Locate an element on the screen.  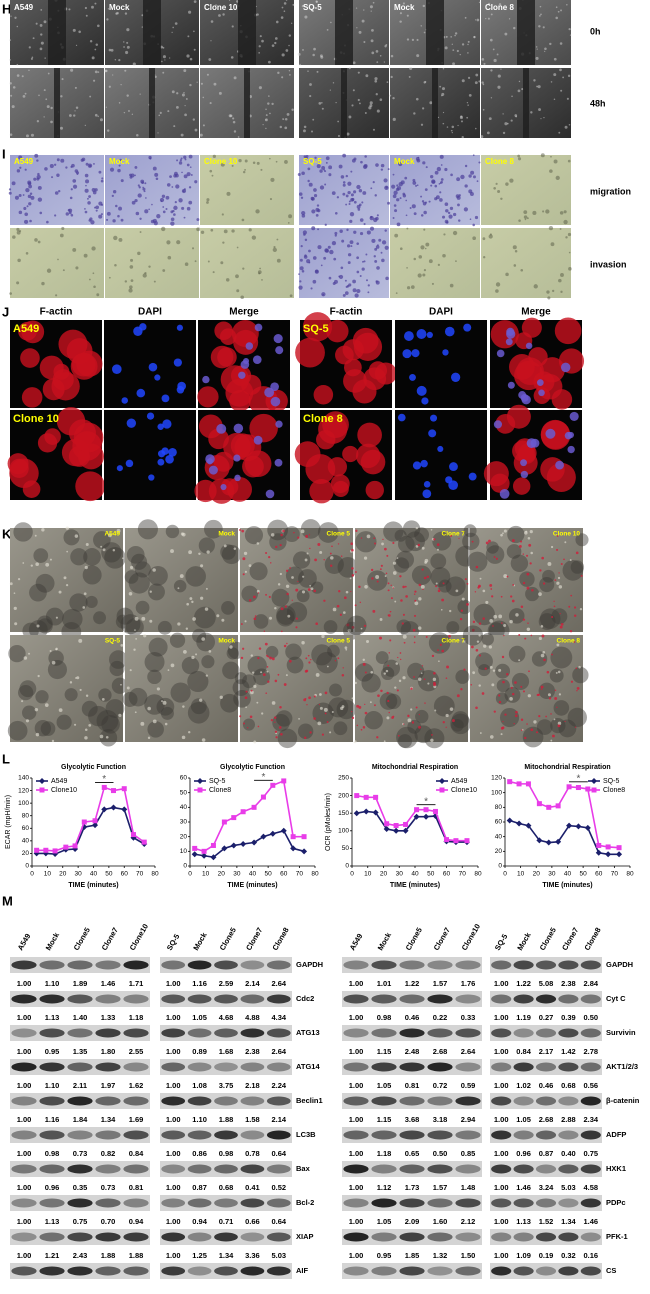
density-value: 0.72 is located at coordinates (440, 1085).